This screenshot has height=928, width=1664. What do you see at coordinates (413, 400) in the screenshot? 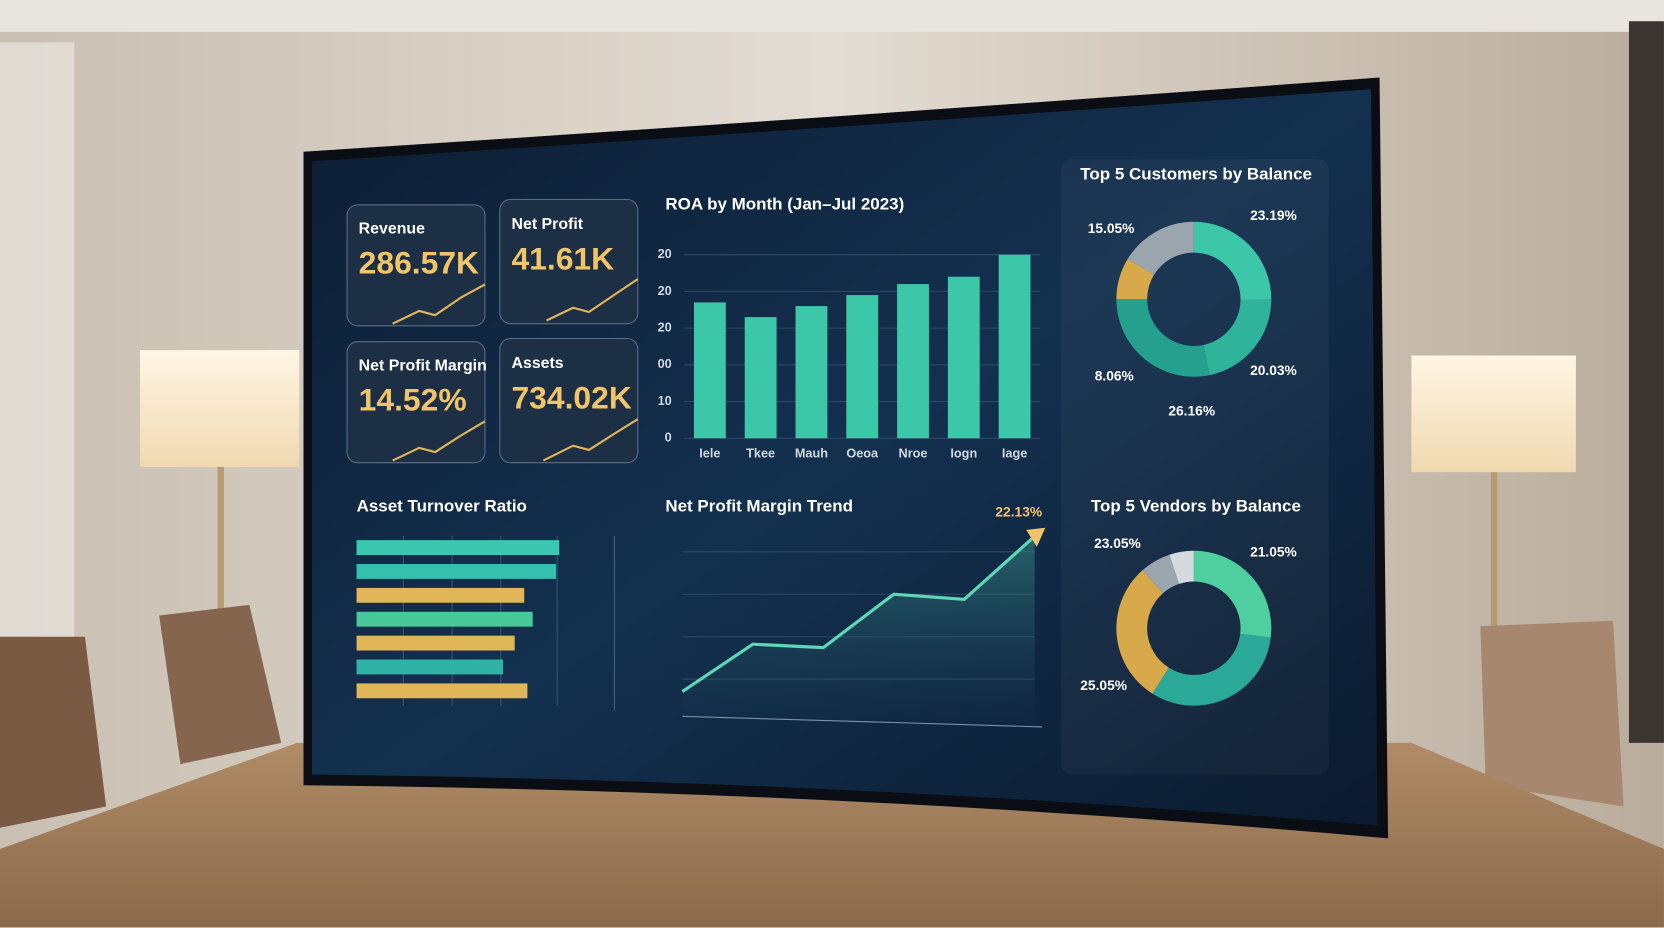
I see `kpi-value: 14.52%` at bounding box center [413, 400].